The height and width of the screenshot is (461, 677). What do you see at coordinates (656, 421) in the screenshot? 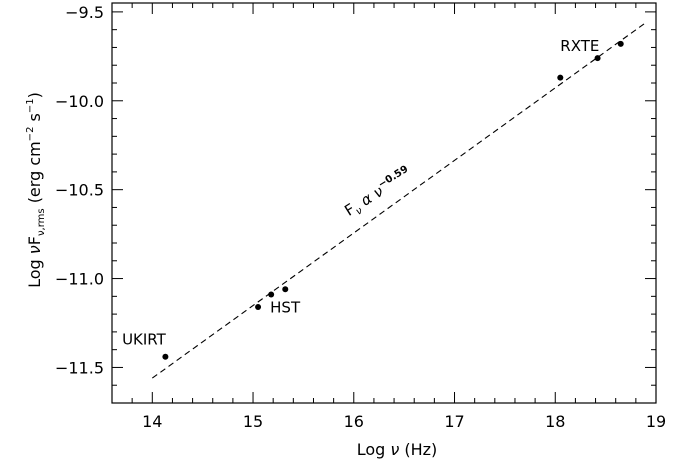
I see `x-tick-label: 19` at bounding box center [656, 421].